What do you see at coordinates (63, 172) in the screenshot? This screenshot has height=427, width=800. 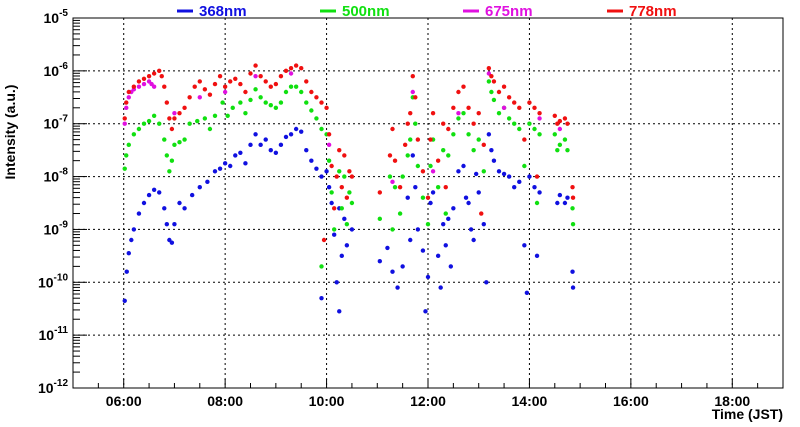 I see `y-tick-exponent: -8` at bounding box center [63, 172].